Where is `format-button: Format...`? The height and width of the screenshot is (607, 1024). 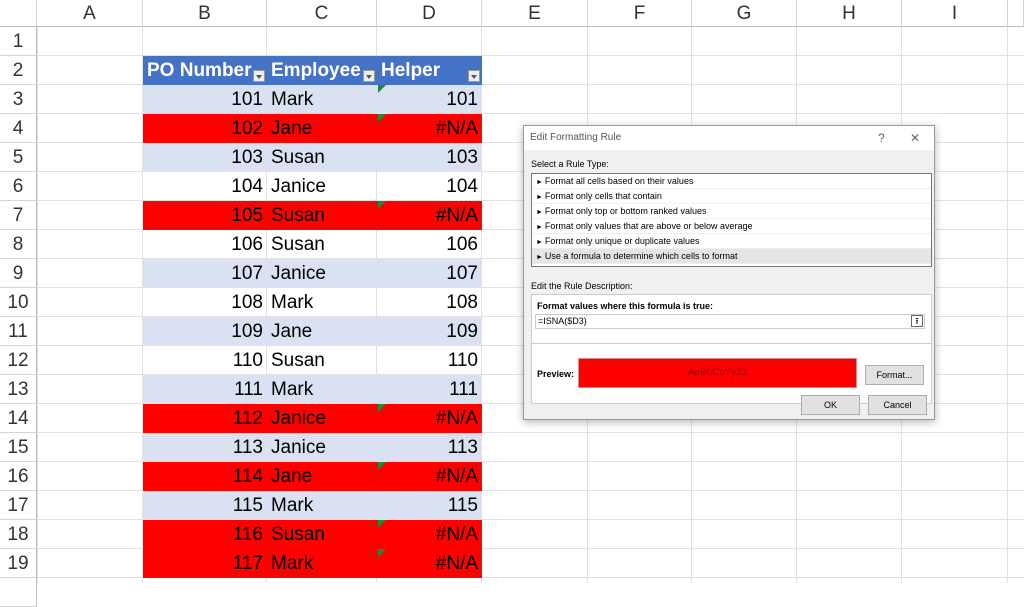 format-button: Format... is located at coordinates (894, 375).